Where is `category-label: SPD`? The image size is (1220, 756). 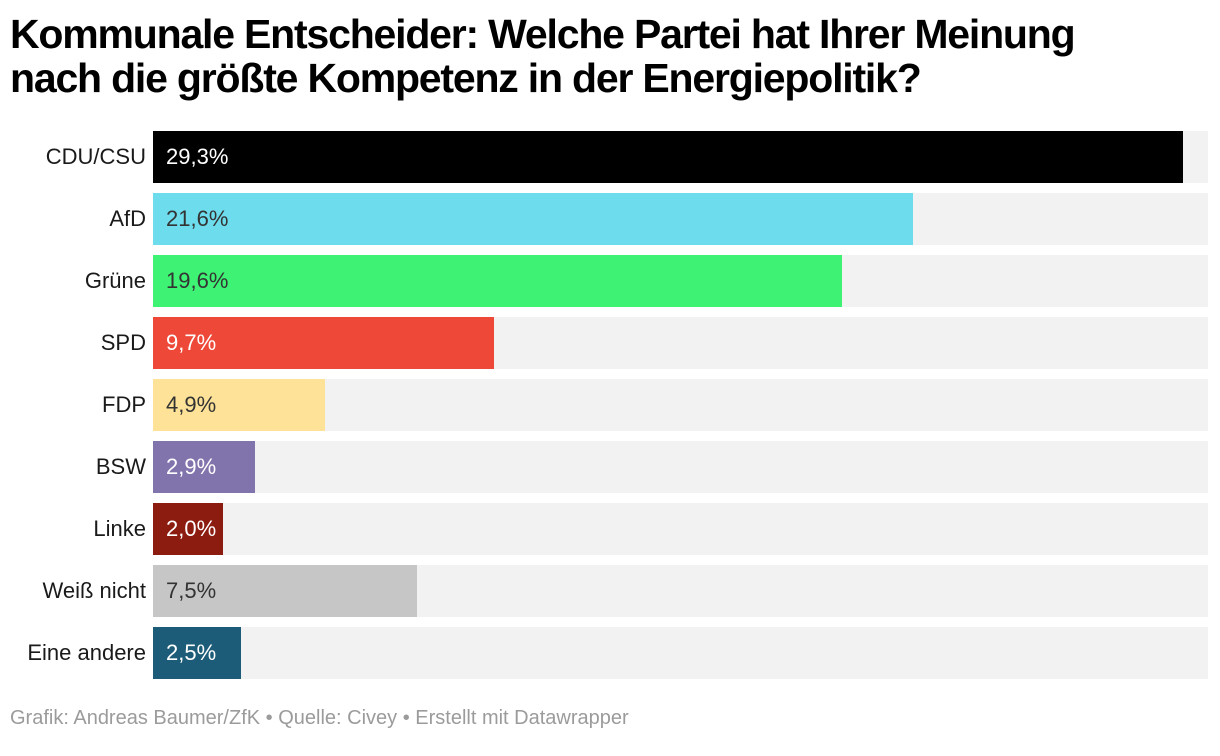 category-label: SPD is located at coordinates (123, 342).